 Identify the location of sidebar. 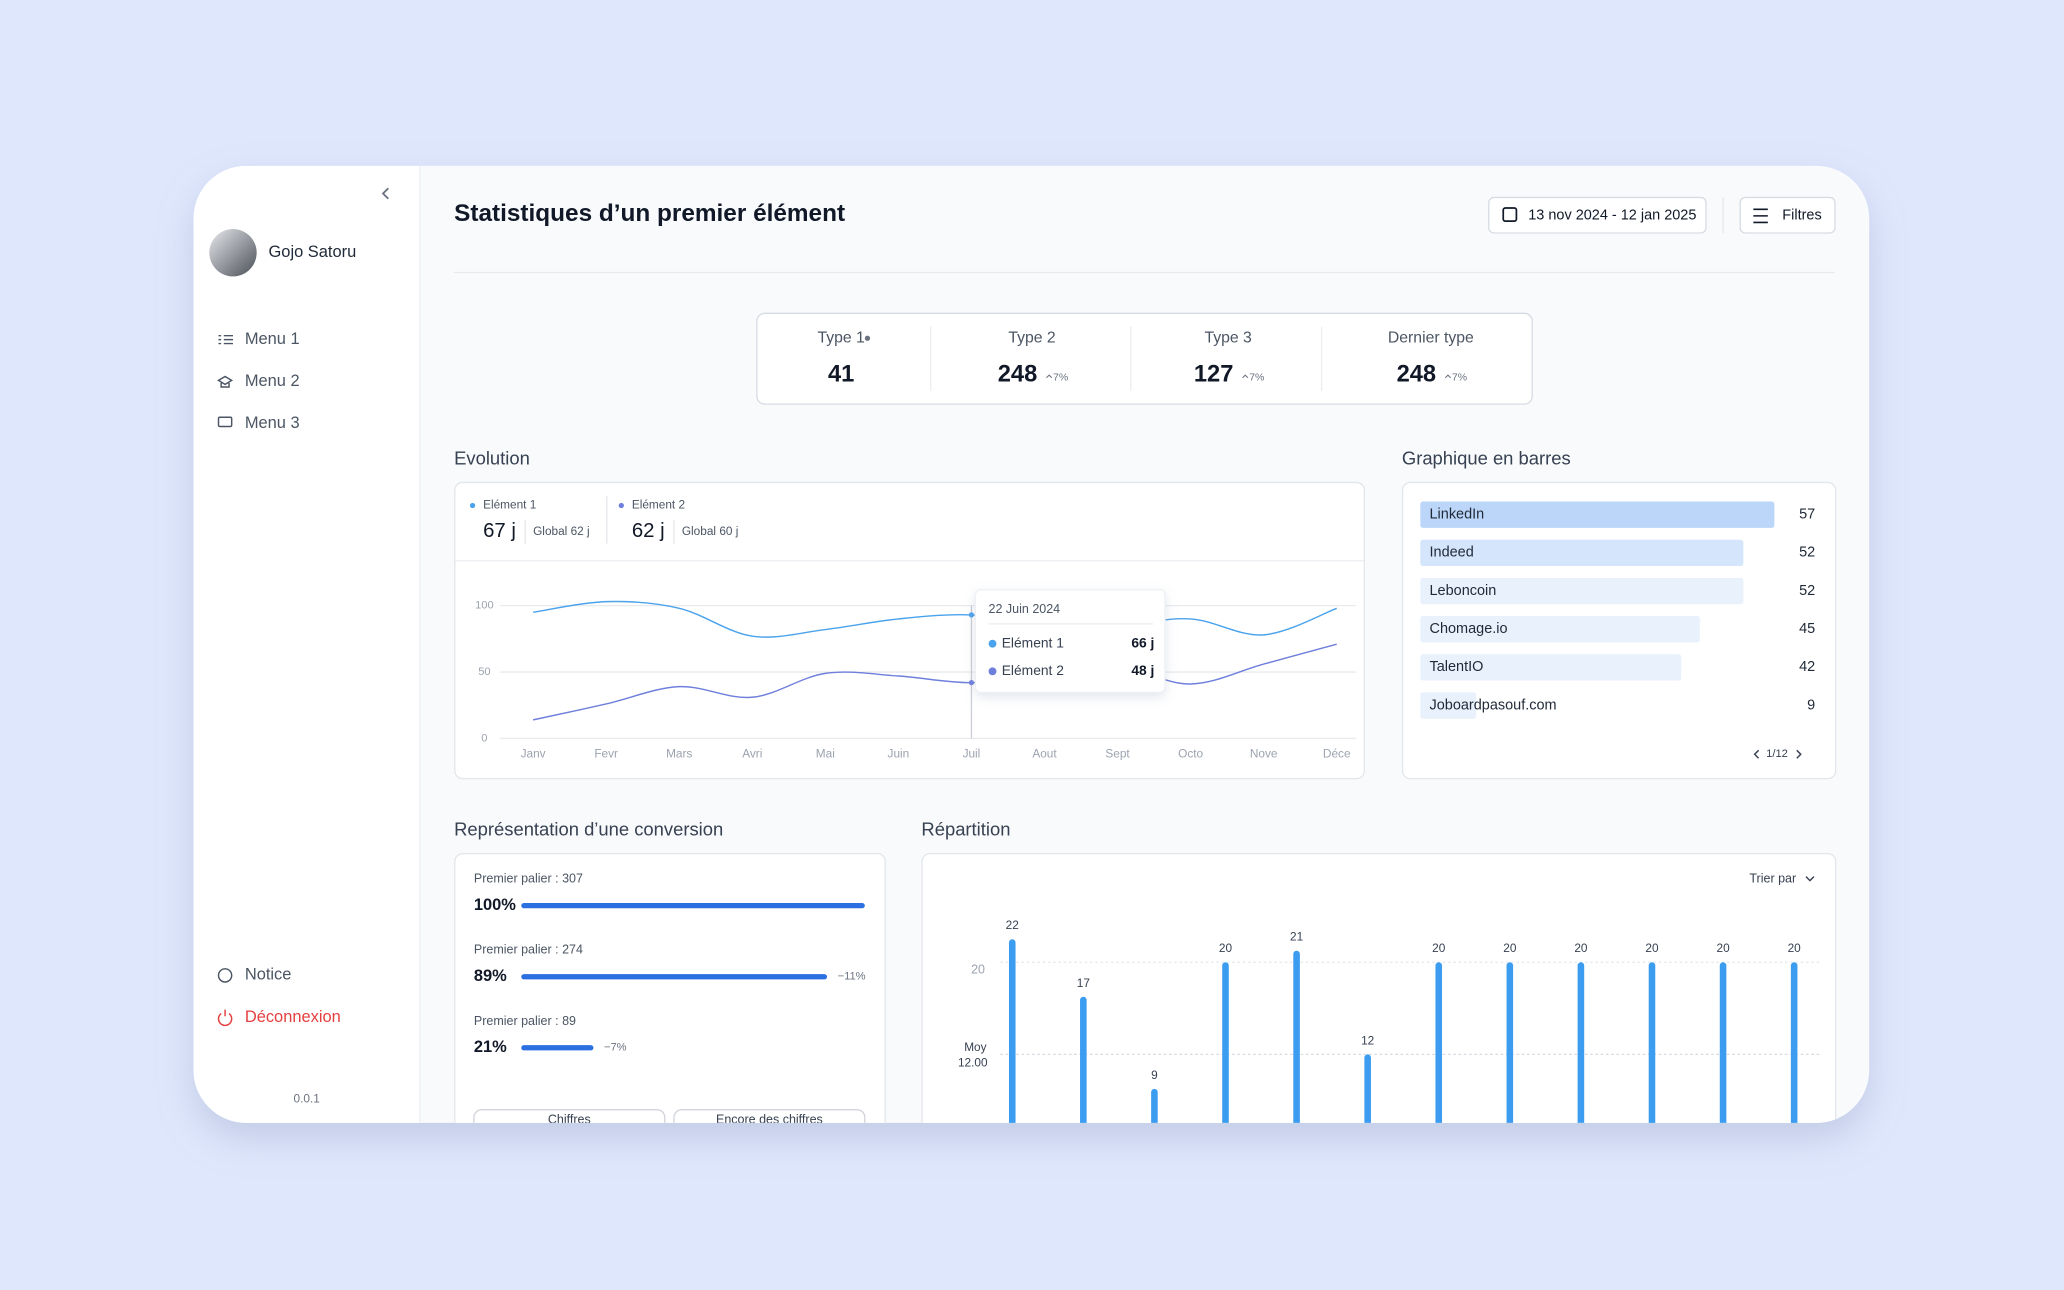
(306, 644).